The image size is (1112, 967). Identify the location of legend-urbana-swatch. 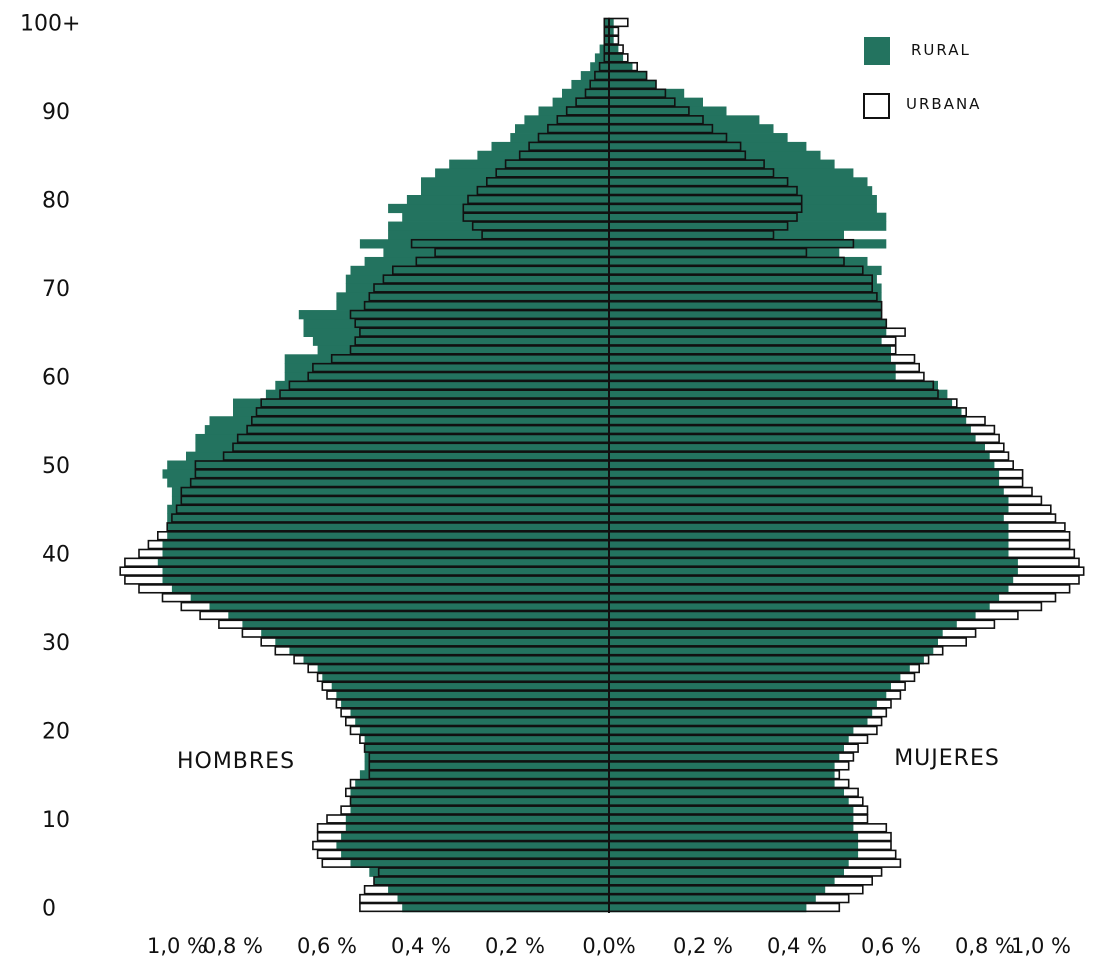
(876, 106).